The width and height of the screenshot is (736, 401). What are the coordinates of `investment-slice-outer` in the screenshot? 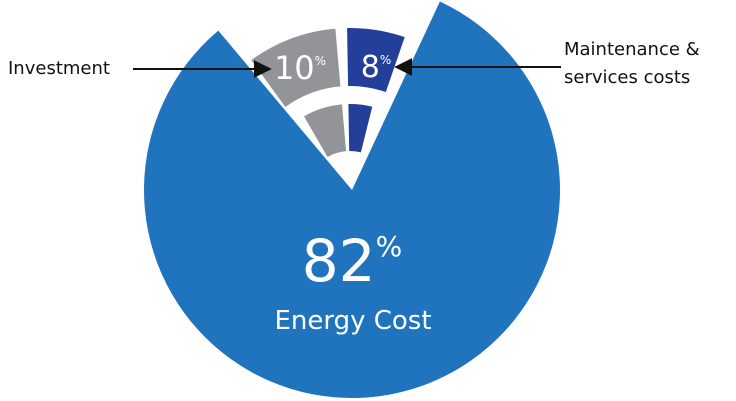 It's located at (296, 68).